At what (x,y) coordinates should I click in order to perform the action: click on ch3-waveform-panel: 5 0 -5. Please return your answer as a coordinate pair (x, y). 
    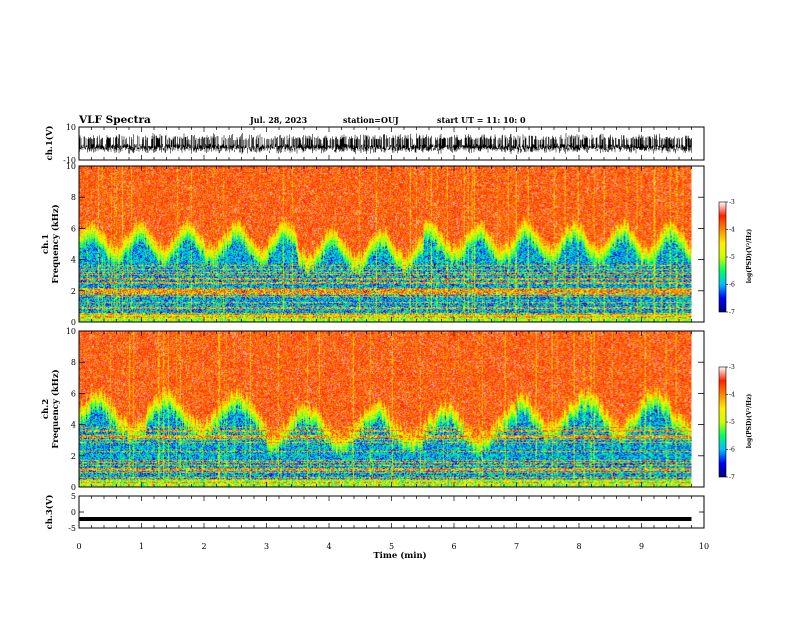
    Looking at the image, I should click on (386, 512).